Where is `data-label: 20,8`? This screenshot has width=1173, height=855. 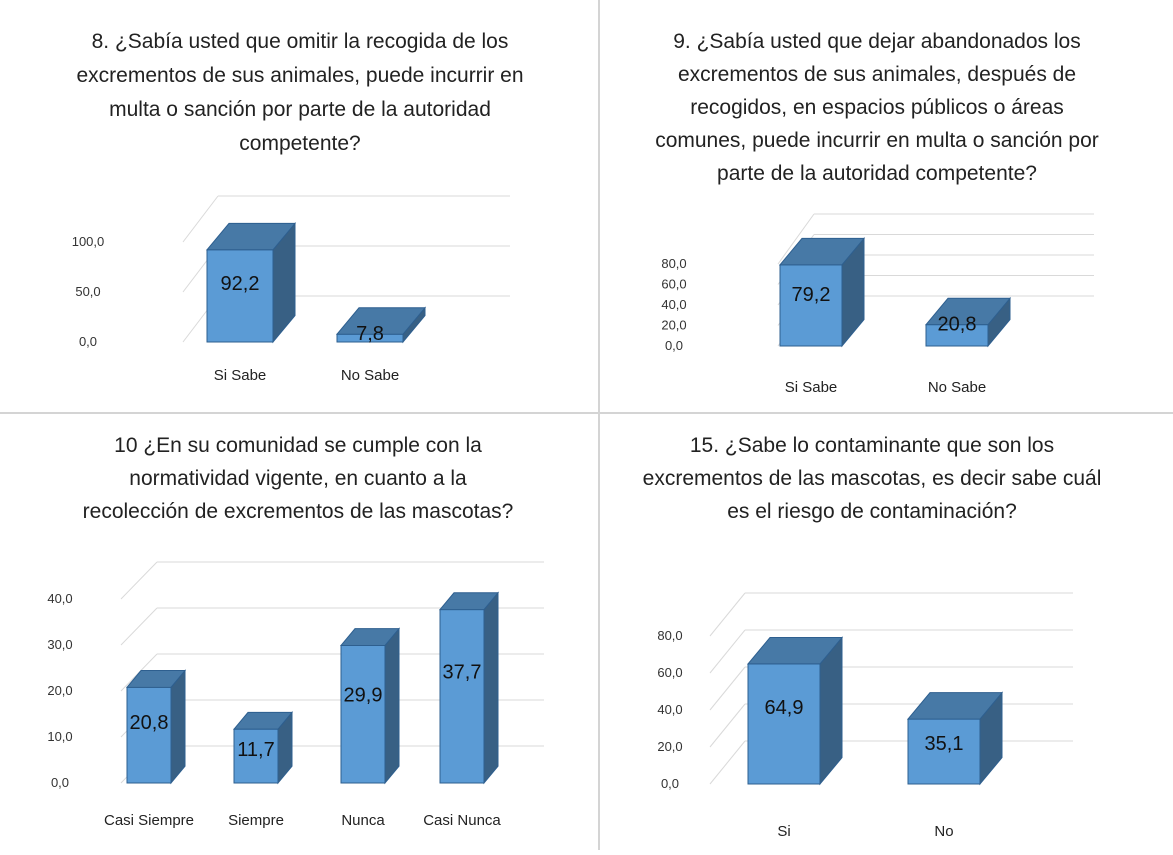 data-label: 20,8 is located at coordinates (957, 325).